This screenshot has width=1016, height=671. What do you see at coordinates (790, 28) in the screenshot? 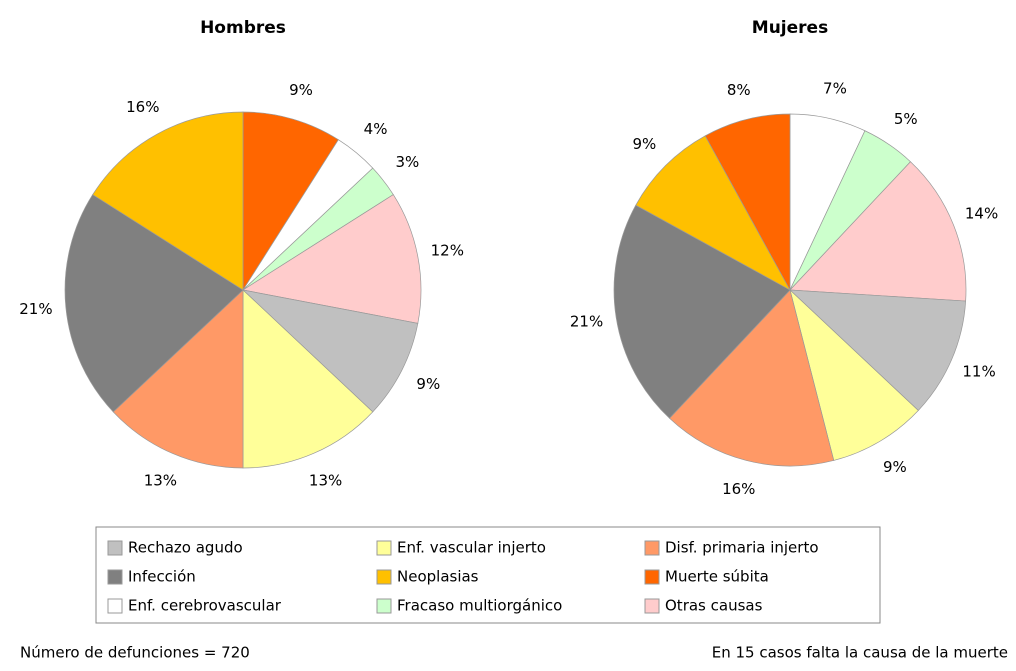
I see `chart-title: Mujeres` at bounding box center [790, 28].